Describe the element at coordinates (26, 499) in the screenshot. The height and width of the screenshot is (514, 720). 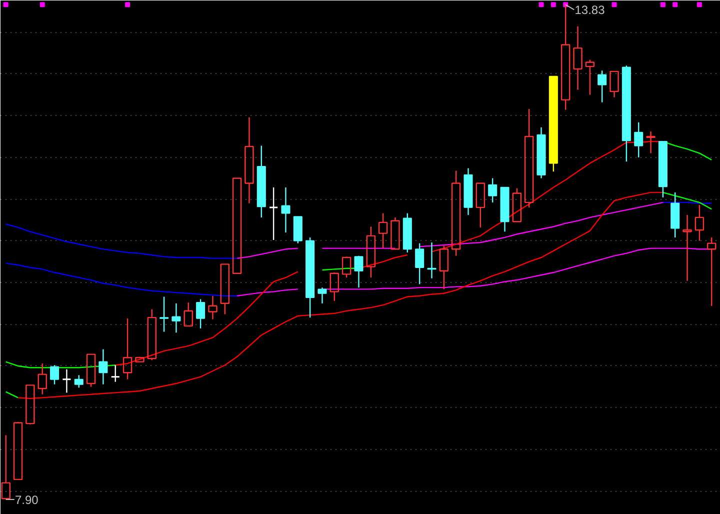
I see `annotation: 7.90` at that location.